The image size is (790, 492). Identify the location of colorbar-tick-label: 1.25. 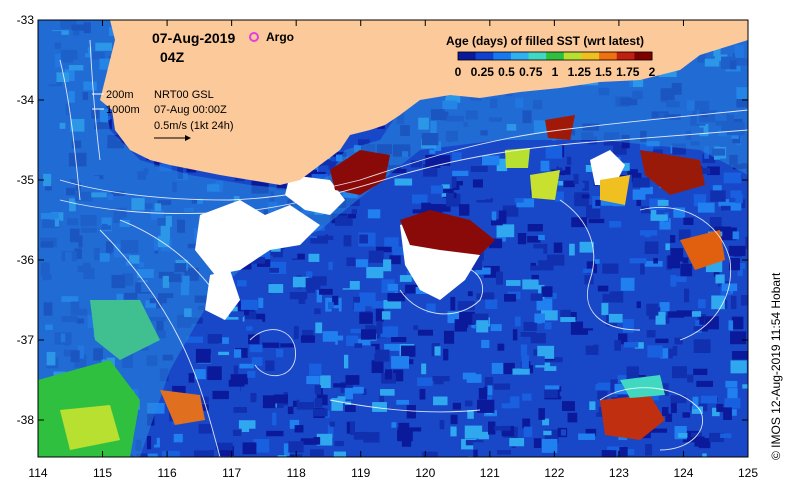
(580, 72).